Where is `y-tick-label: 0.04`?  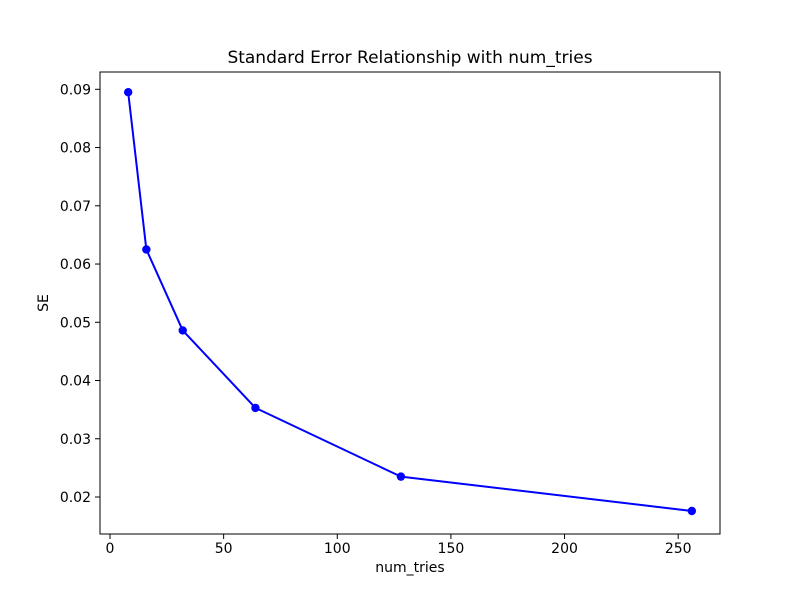
y-tick-label: 0.04 is located at coordinates (75, 382).